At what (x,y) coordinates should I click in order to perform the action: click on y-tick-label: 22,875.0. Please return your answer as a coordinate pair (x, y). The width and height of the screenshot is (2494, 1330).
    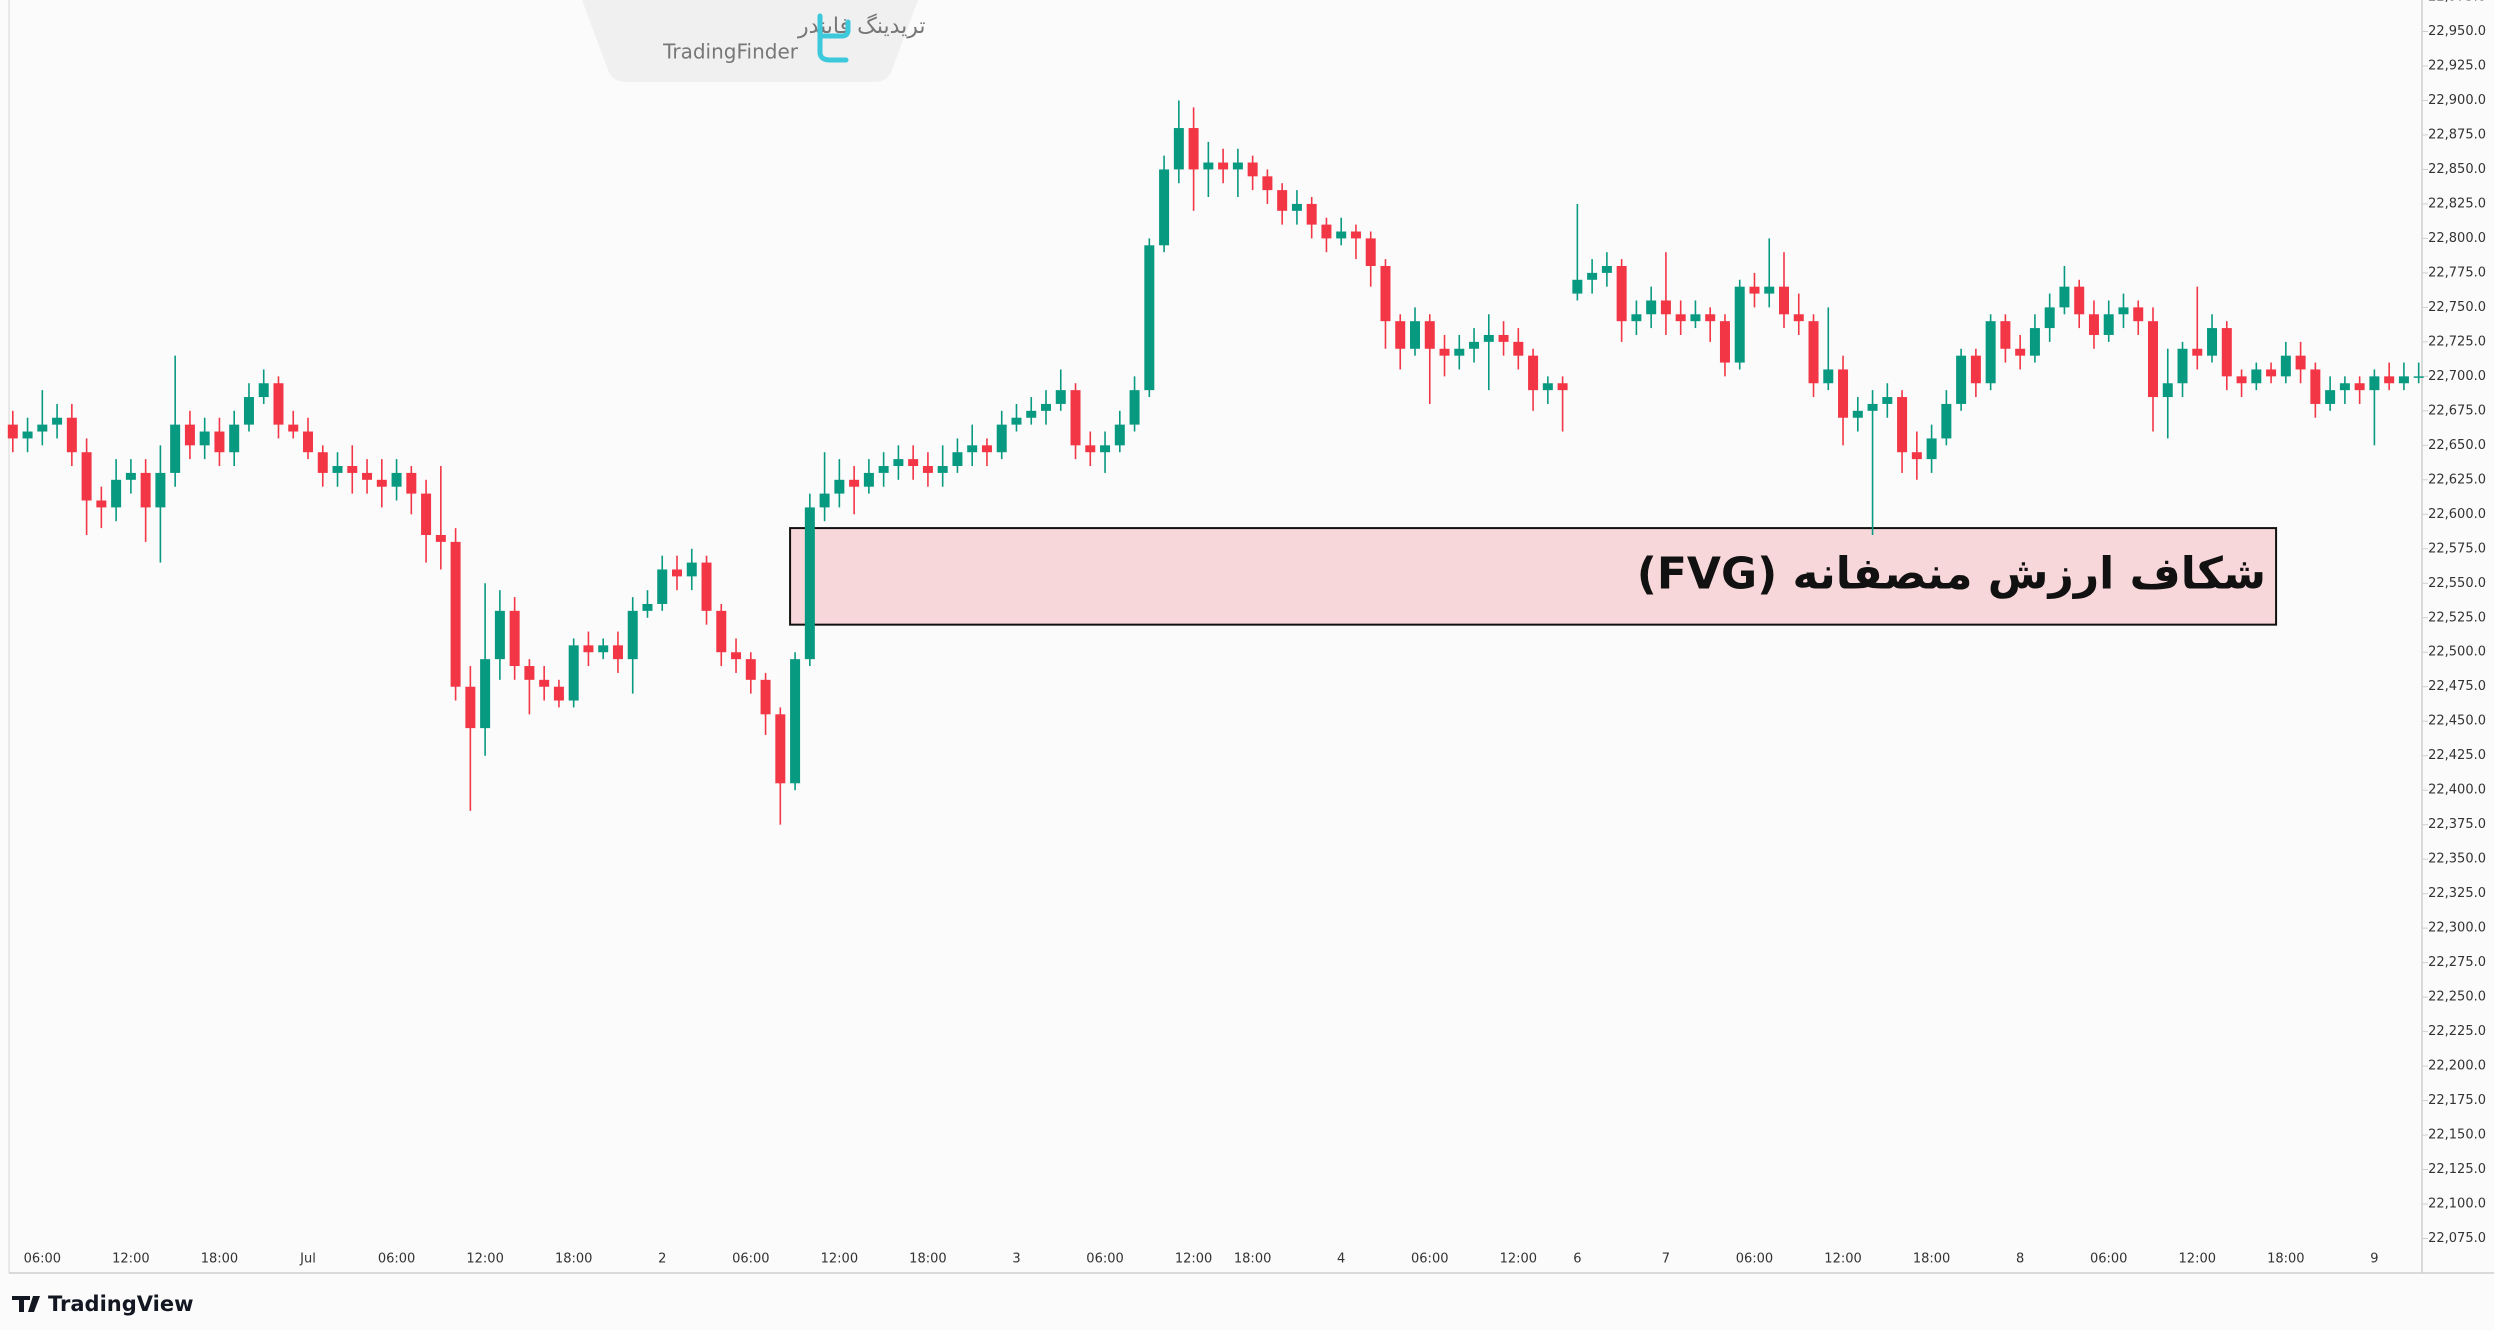
    Looking at the image, I should click on (2457, 134).